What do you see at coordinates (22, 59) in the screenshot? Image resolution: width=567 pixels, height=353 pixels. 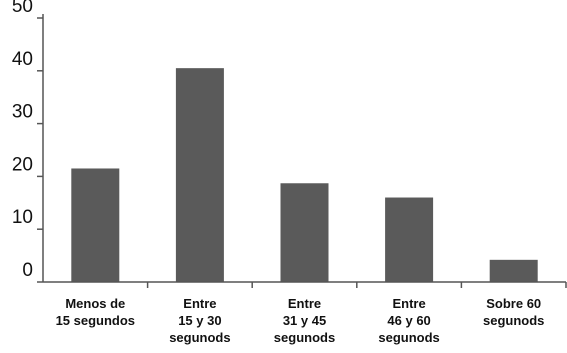 I see `y-tick-label: 40` at bounding box center [22, 59].